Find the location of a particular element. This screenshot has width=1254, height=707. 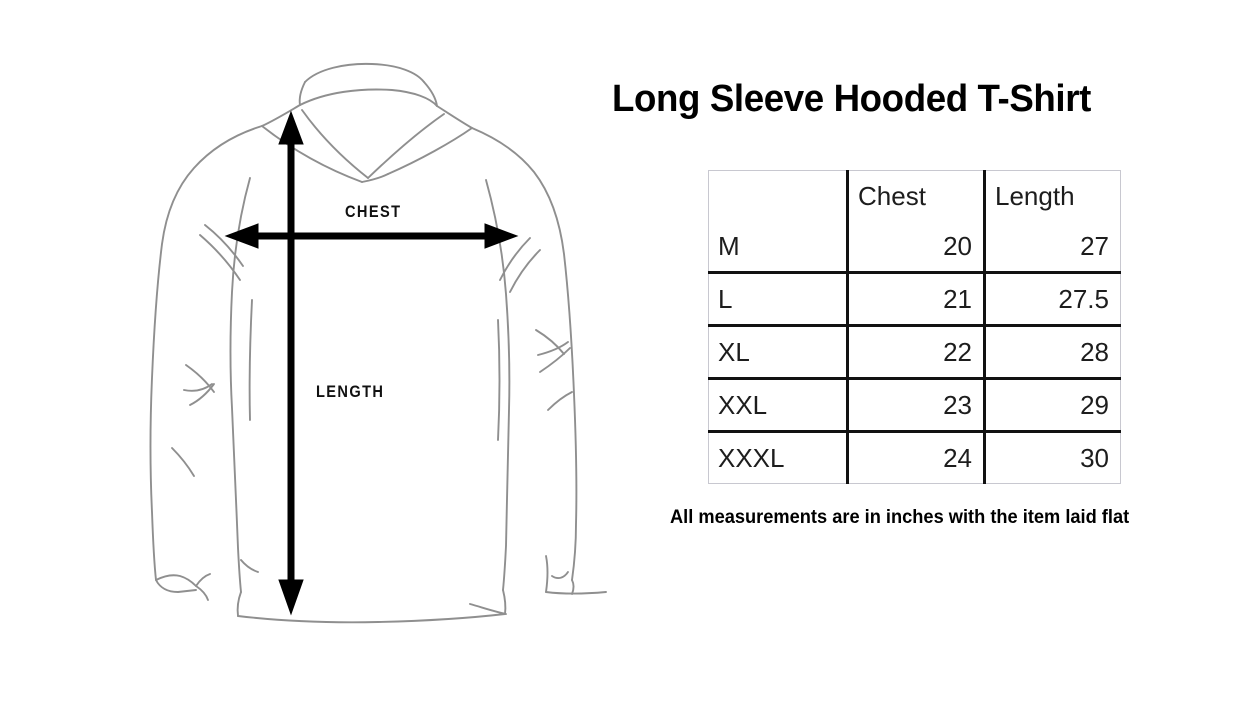

right-sleeve-crease-a is located at coordinates (550, 342).